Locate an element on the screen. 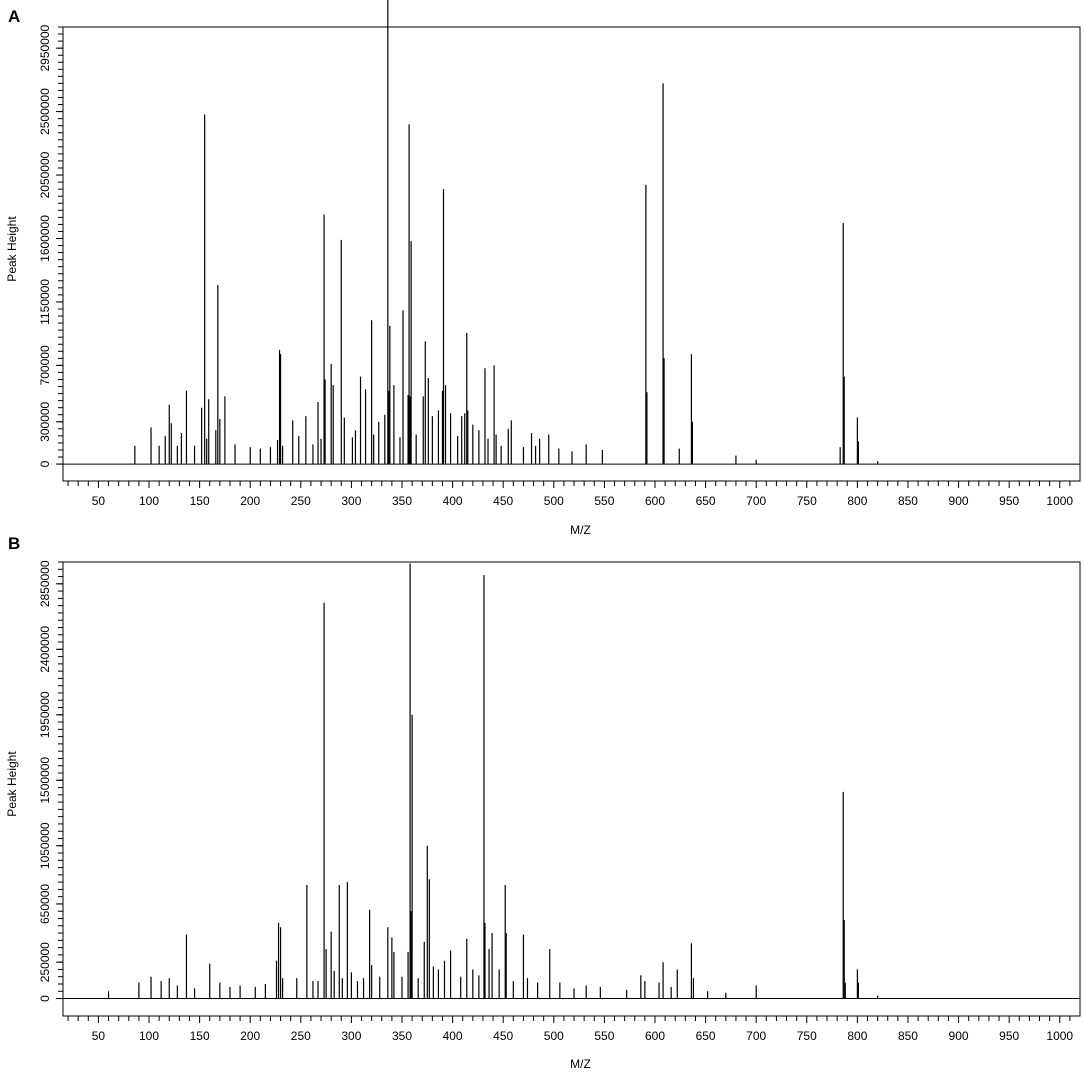 Image resolution: width=1084 pixels, height=1074 pixels. y-tick-label: 2850000 is located at coordinates (45, 583).